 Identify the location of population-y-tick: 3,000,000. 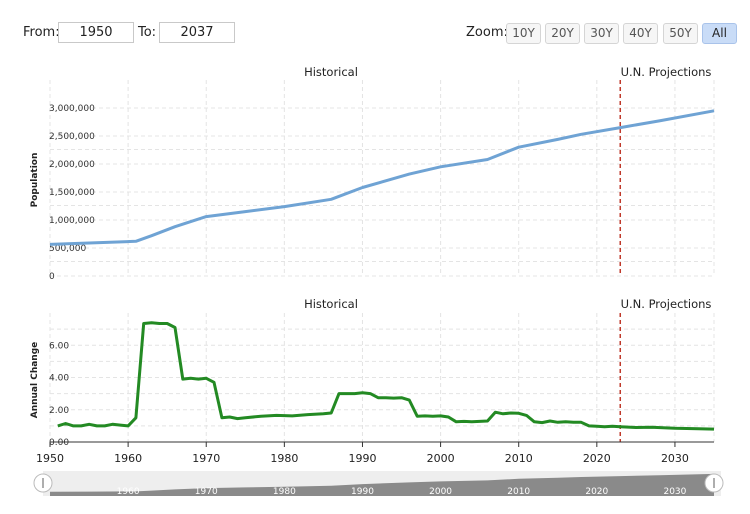
(72, 109).